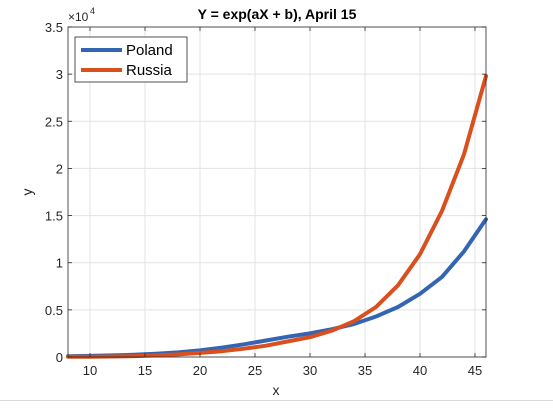  I want to click on y-tick-label: 0, so click(59, 357).